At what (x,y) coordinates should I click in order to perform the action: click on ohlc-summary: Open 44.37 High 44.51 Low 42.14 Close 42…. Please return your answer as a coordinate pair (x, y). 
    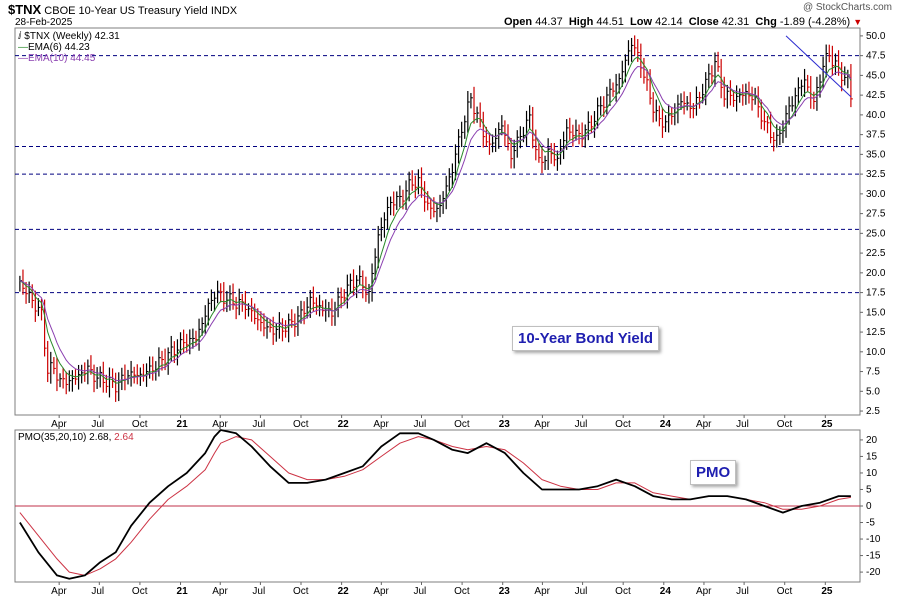
    Looking at the image, I should click on (683, 22).